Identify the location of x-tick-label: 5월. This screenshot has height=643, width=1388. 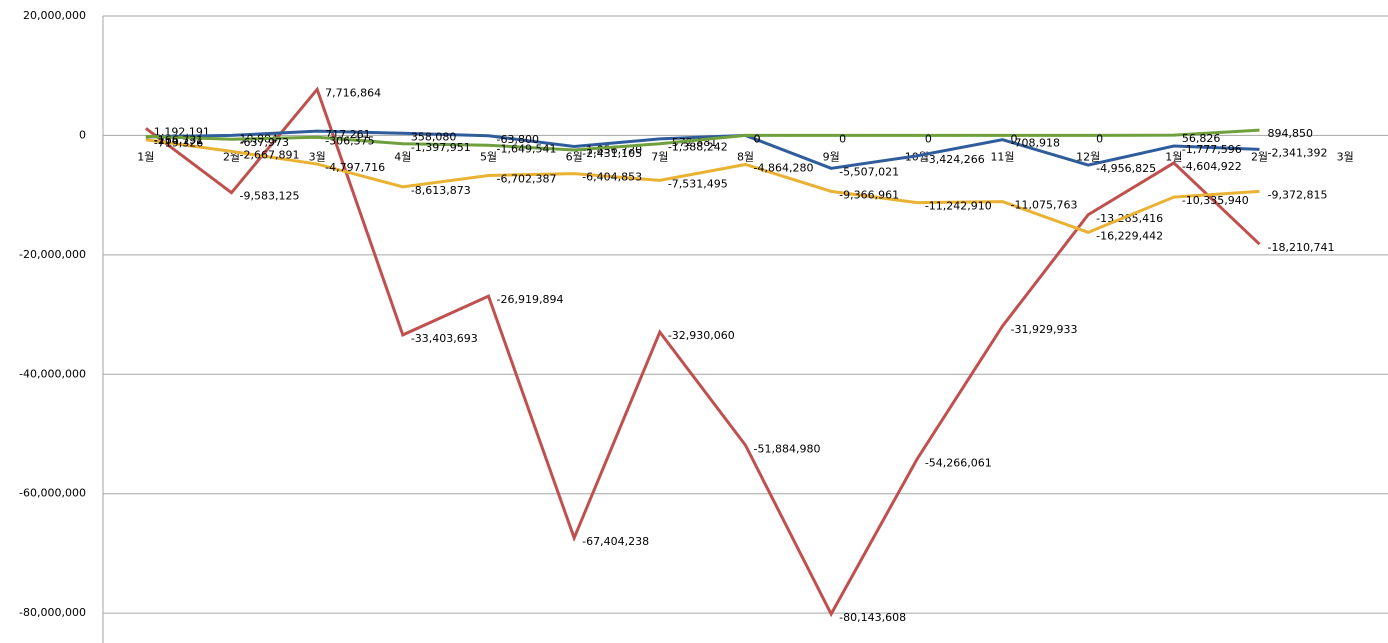
(488, 156).